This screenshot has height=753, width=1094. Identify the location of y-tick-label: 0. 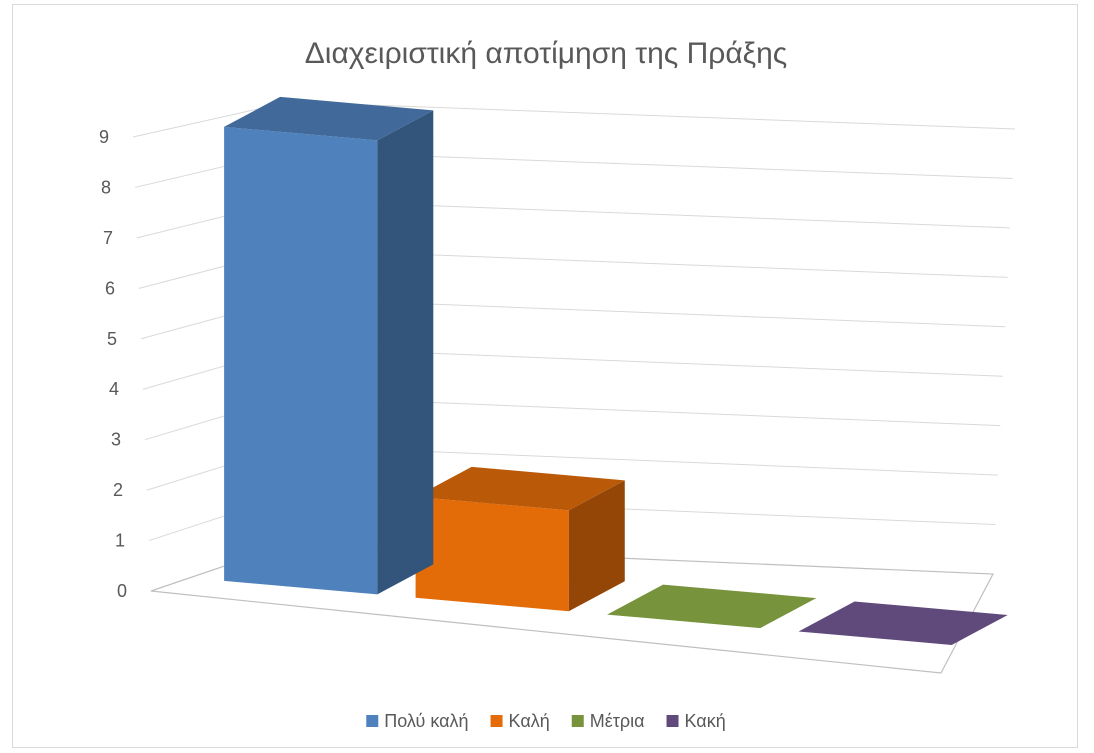
(122, 591).